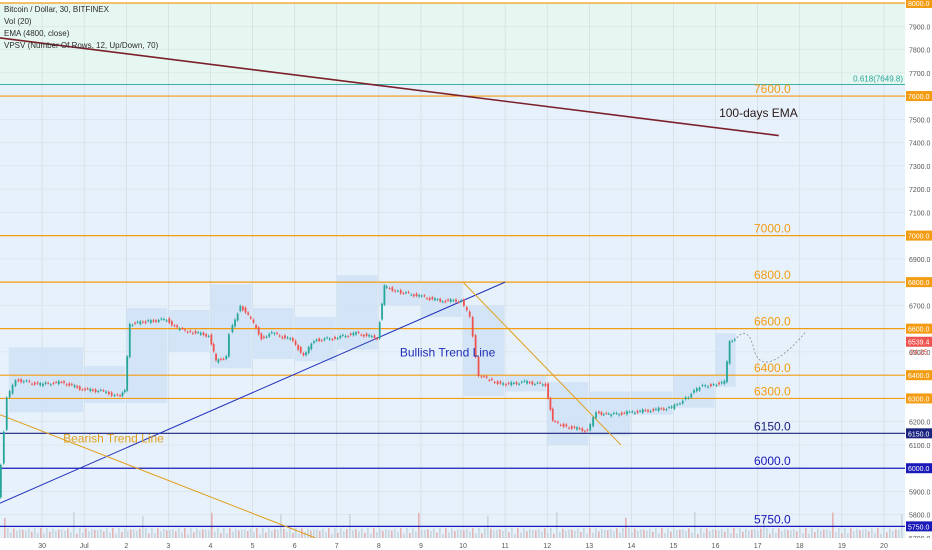 This screenshot has width=932, height=550. Describe the element at coordinates (421, 546) in the screenshot. I see `x-tick-label: 9` at that location.